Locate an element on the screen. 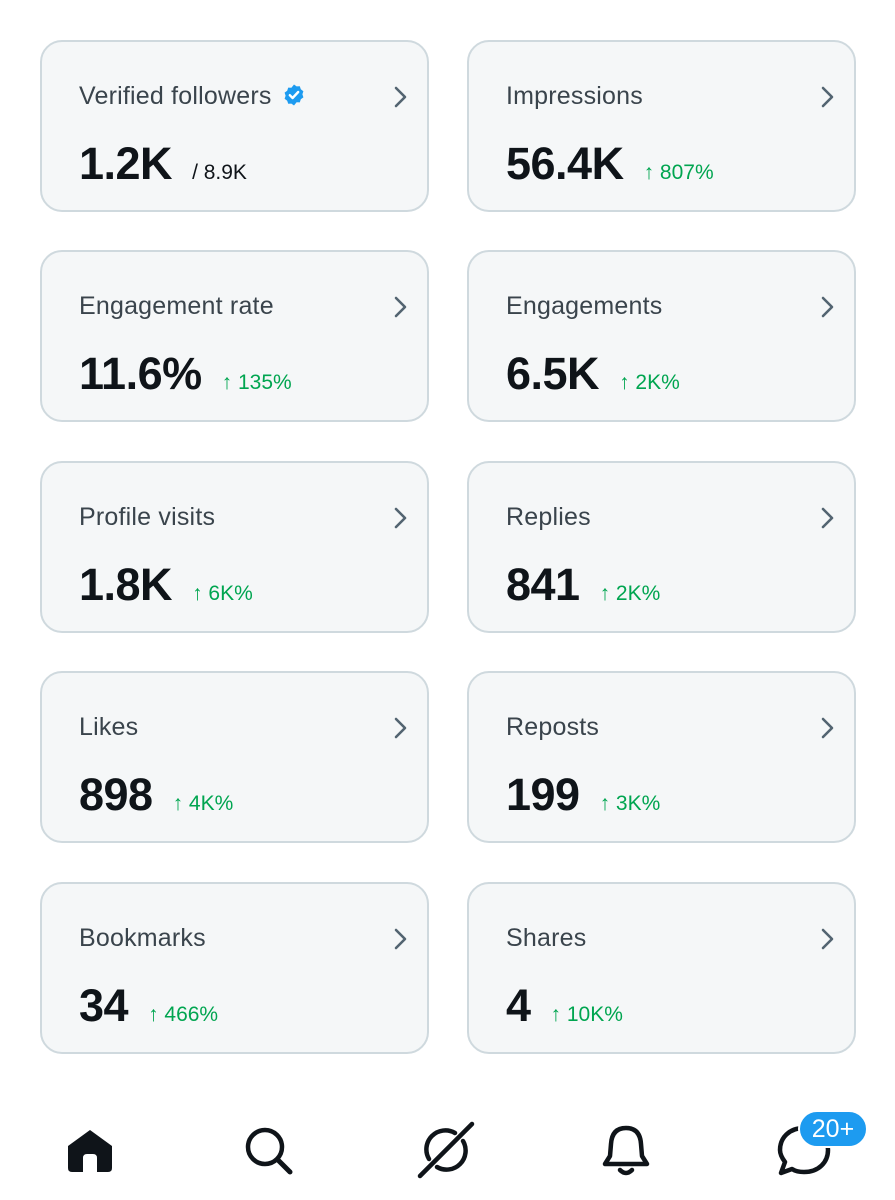  card-label: Engagement rate is located at coordinates (176, 306).